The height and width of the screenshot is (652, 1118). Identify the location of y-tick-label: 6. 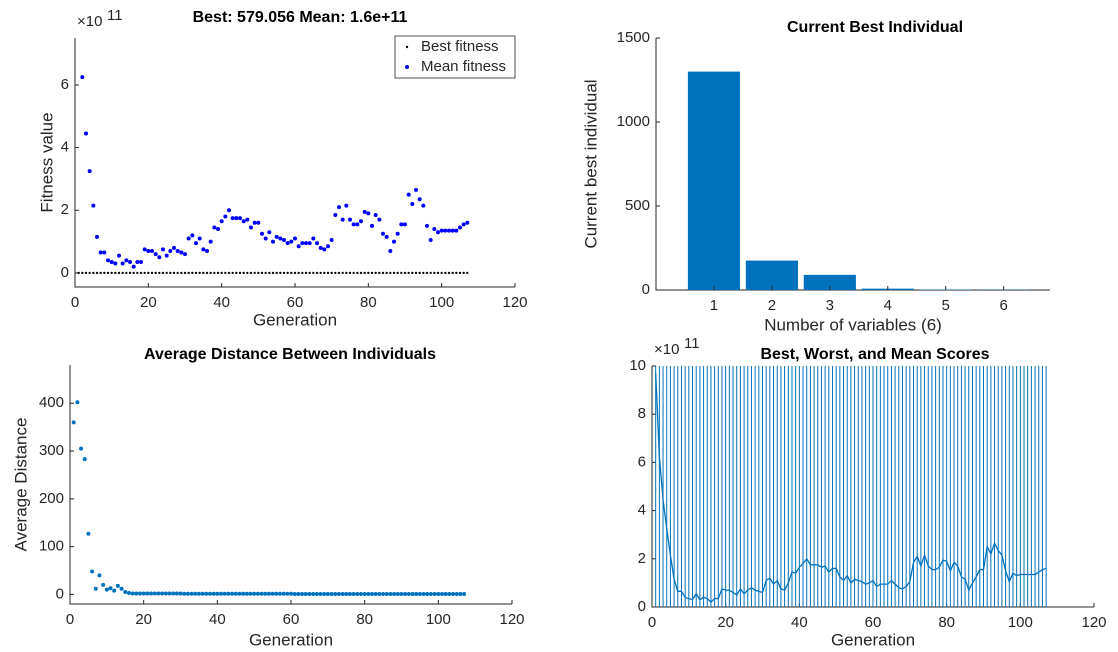
(642, 461).